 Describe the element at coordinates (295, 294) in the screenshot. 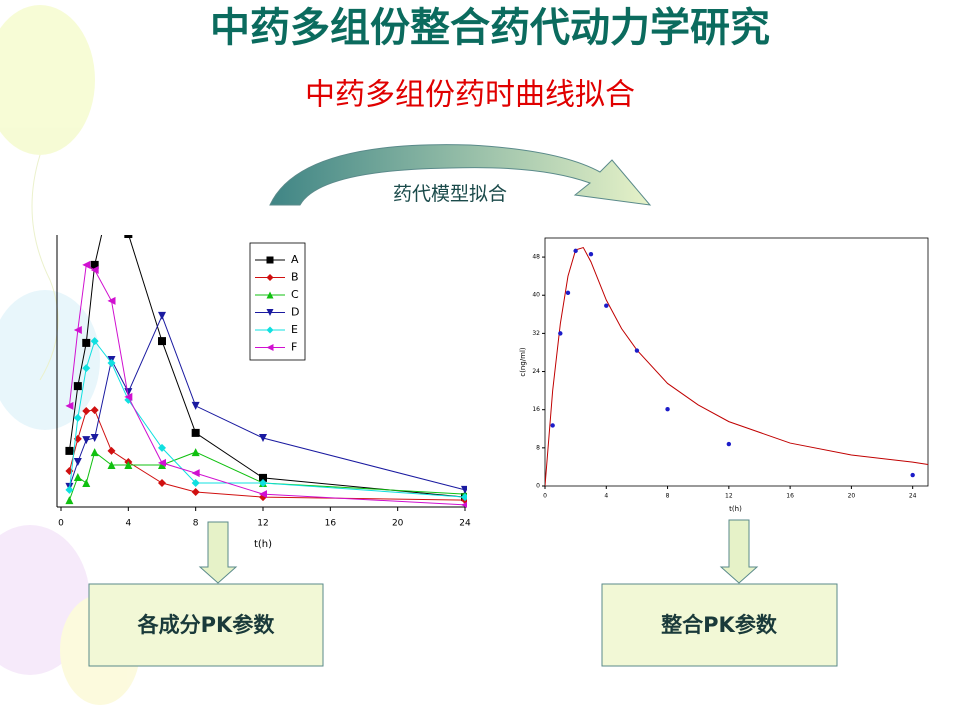

I see `legend-label: C` at that location.